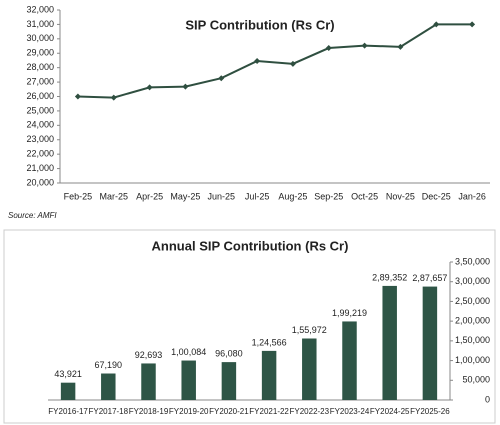 The height and width of the screenshot is (425, 500). I want to click on y-tick-label: 1,50,000, so click(472, 340).